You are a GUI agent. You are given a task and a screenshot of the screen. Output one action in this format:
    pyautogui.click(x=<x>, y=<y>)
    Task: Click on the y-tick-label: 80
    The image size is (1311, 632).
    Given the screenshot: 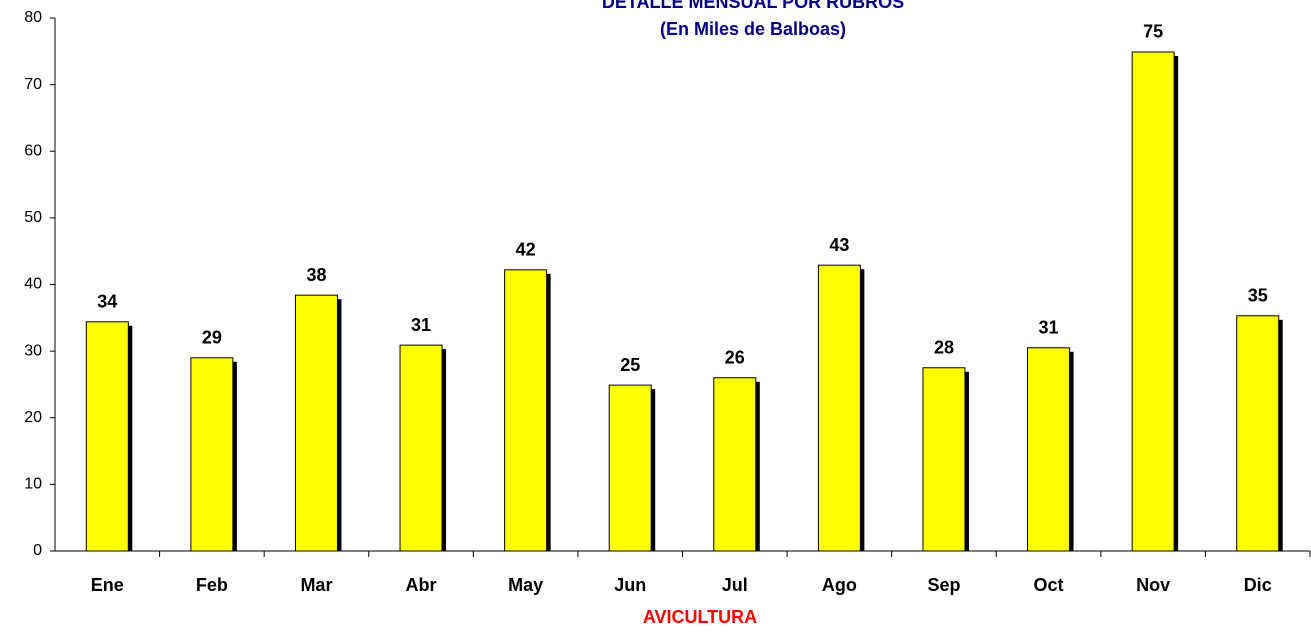 What is the action you would take?
    pyautogui.click(x=33, y=17)
    